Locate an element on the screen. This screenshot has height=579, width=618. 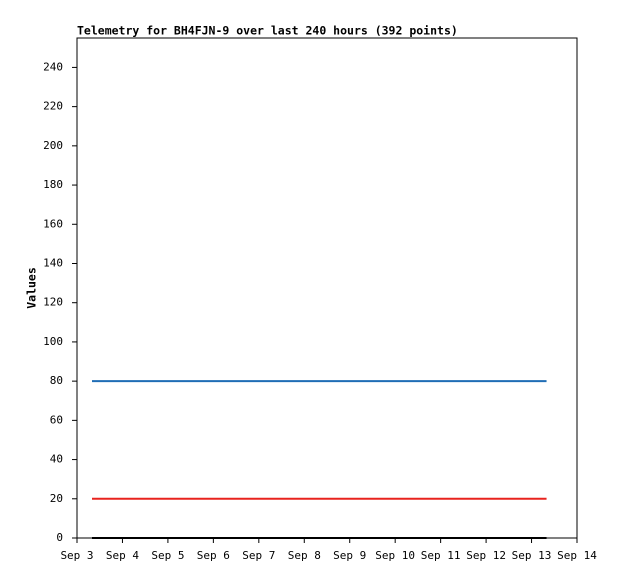
x-tick-label: Sep 6 is located at coordinates (213, 555).